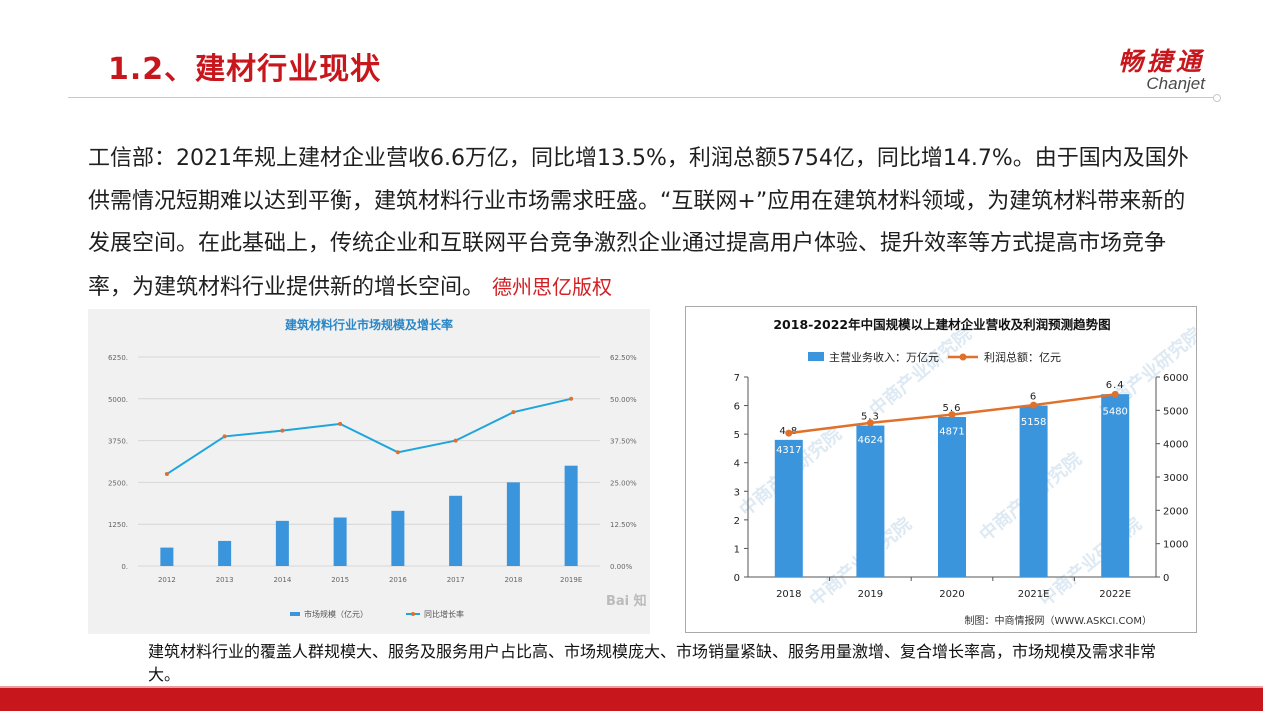 The height and width of the screenshot is (711, 1263). What do you see at coordinates (118, 400) in the screenshot?
I see `y-left-tick-label: 5000.` at bounding box center [118, 400].